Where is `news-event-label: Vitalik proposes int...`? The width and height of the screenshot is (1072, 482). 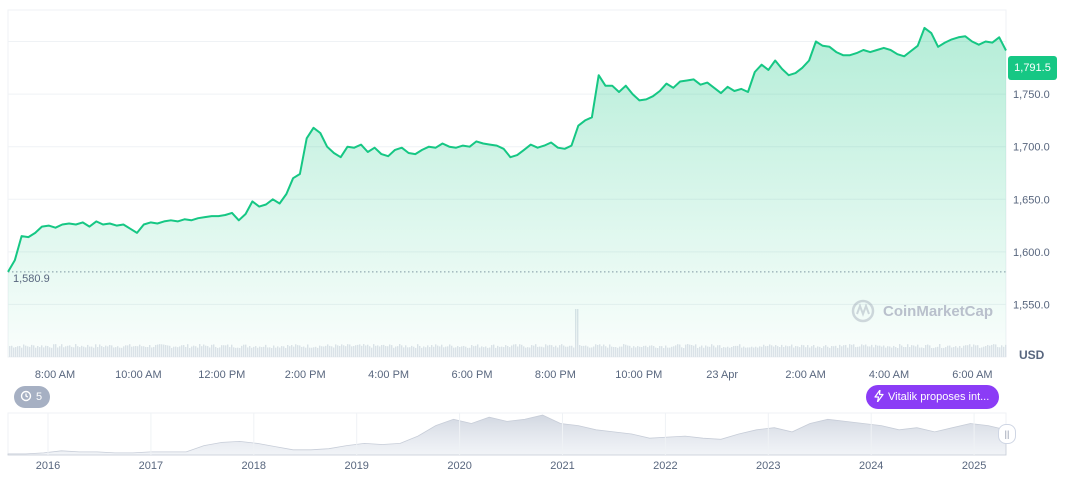
news-event-label: Vitalik proposes int... is located at coordinates (939, 397).